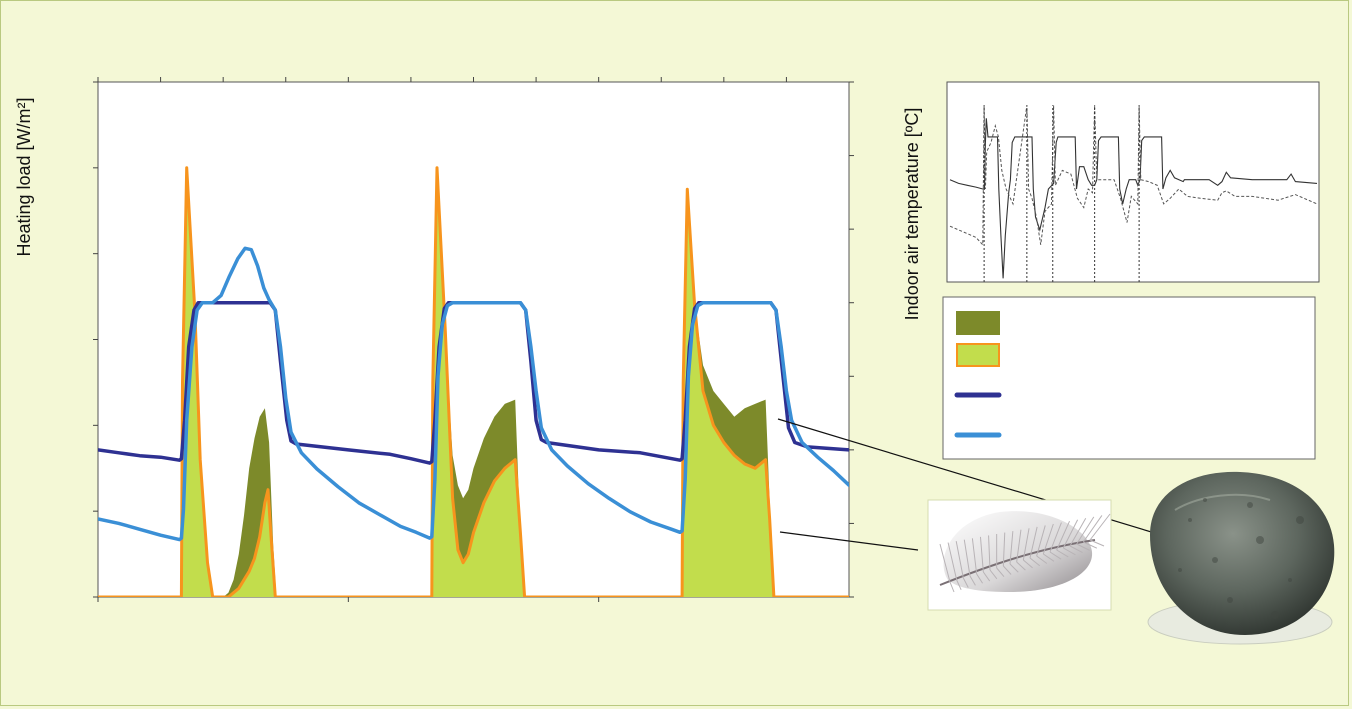 Image resolution: width=1352 pixels, height=709 pixels. I want to click on inset-plot, so click(1133, 182).